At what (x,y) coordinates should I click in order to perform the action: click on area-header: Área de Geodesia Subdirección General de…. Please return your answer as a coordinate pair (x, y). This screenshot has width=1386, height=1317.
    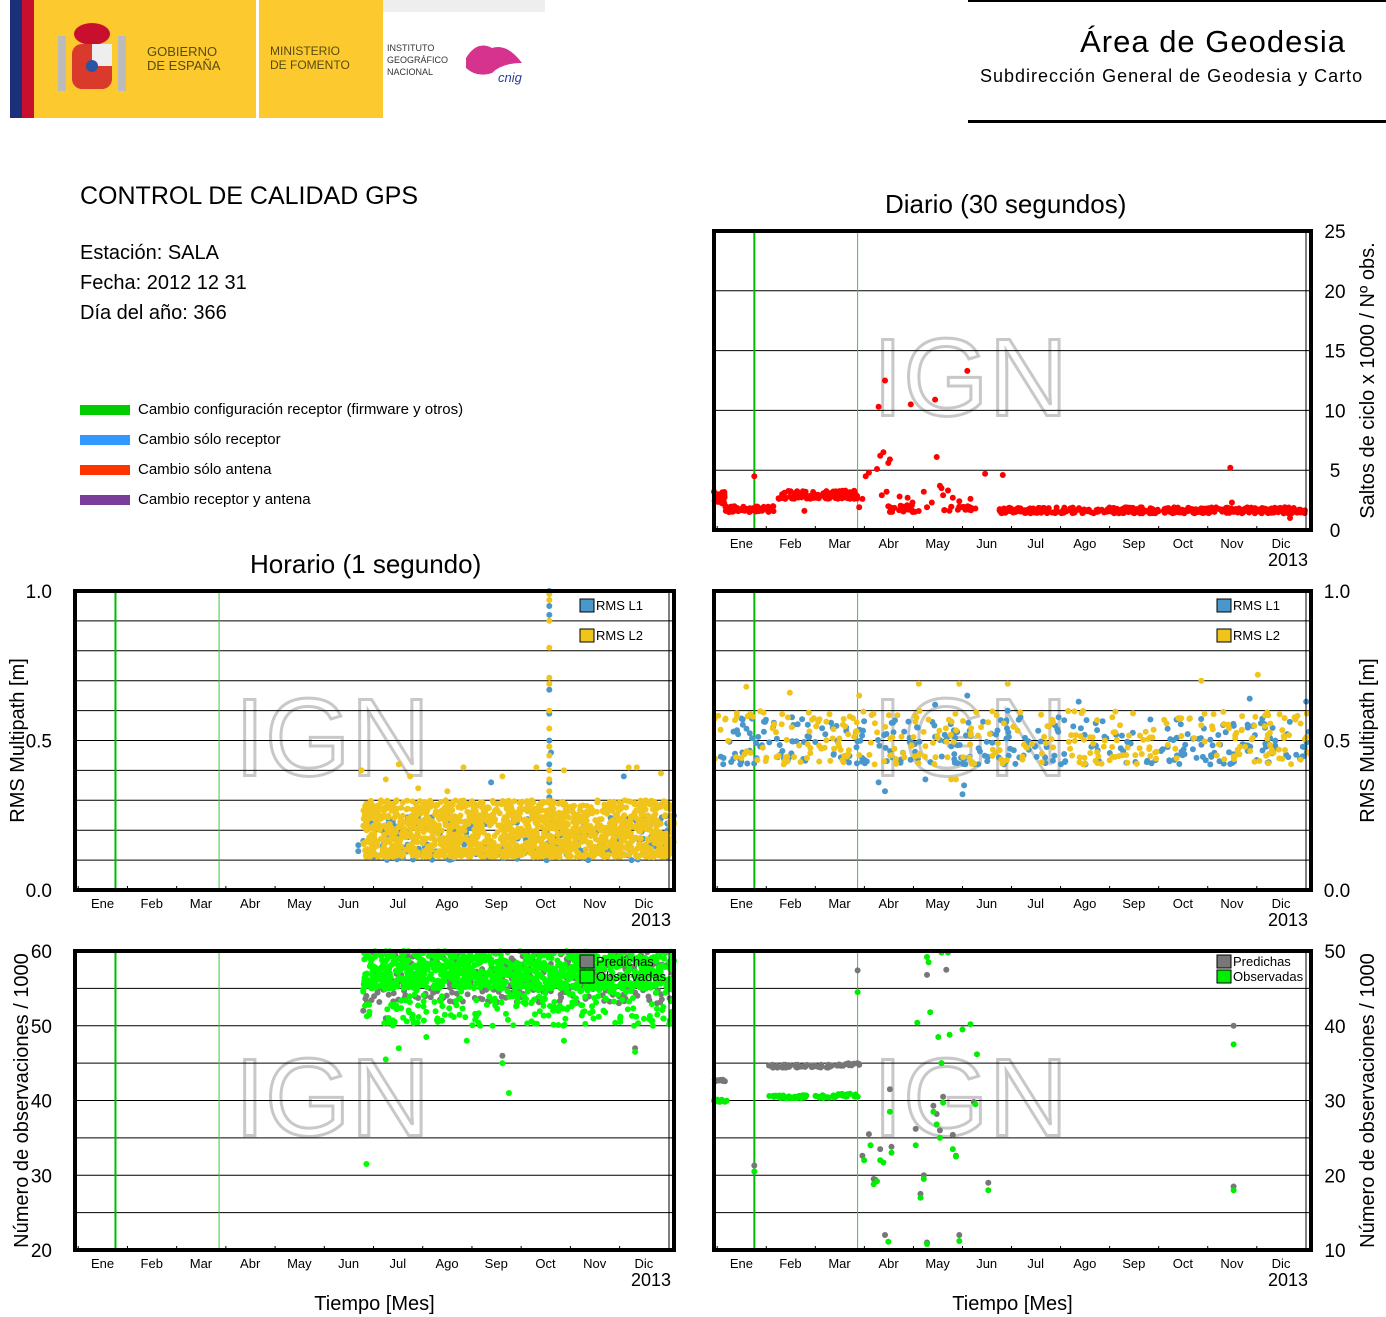
    Looking at the image, I should click on (1177, 61).